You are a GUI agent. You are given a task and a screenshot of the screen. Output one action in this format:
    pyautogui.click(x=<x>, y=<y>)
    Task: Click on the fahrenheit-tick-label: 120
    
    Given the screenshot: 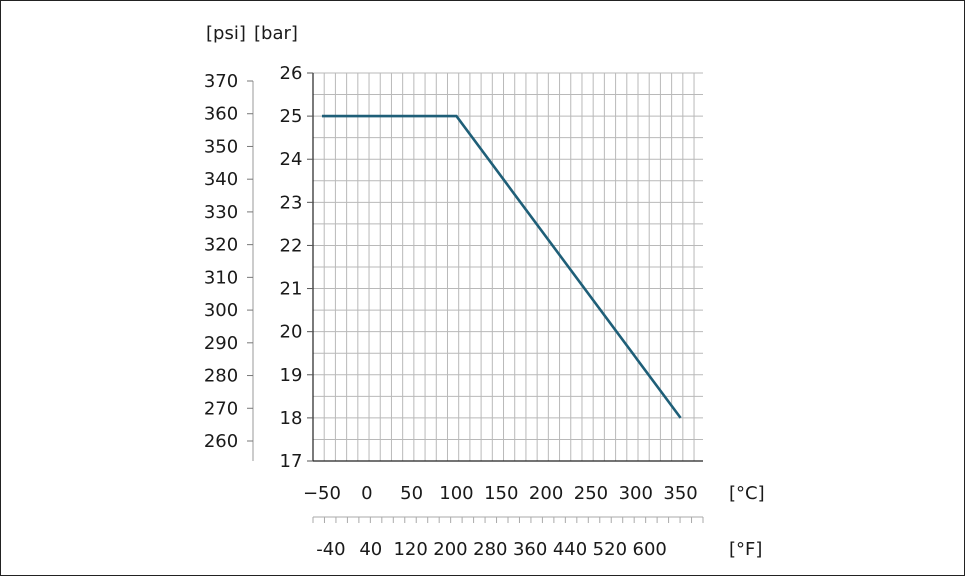 What is the action you would take?
    pyautogui.click(x=410, y=549)
    